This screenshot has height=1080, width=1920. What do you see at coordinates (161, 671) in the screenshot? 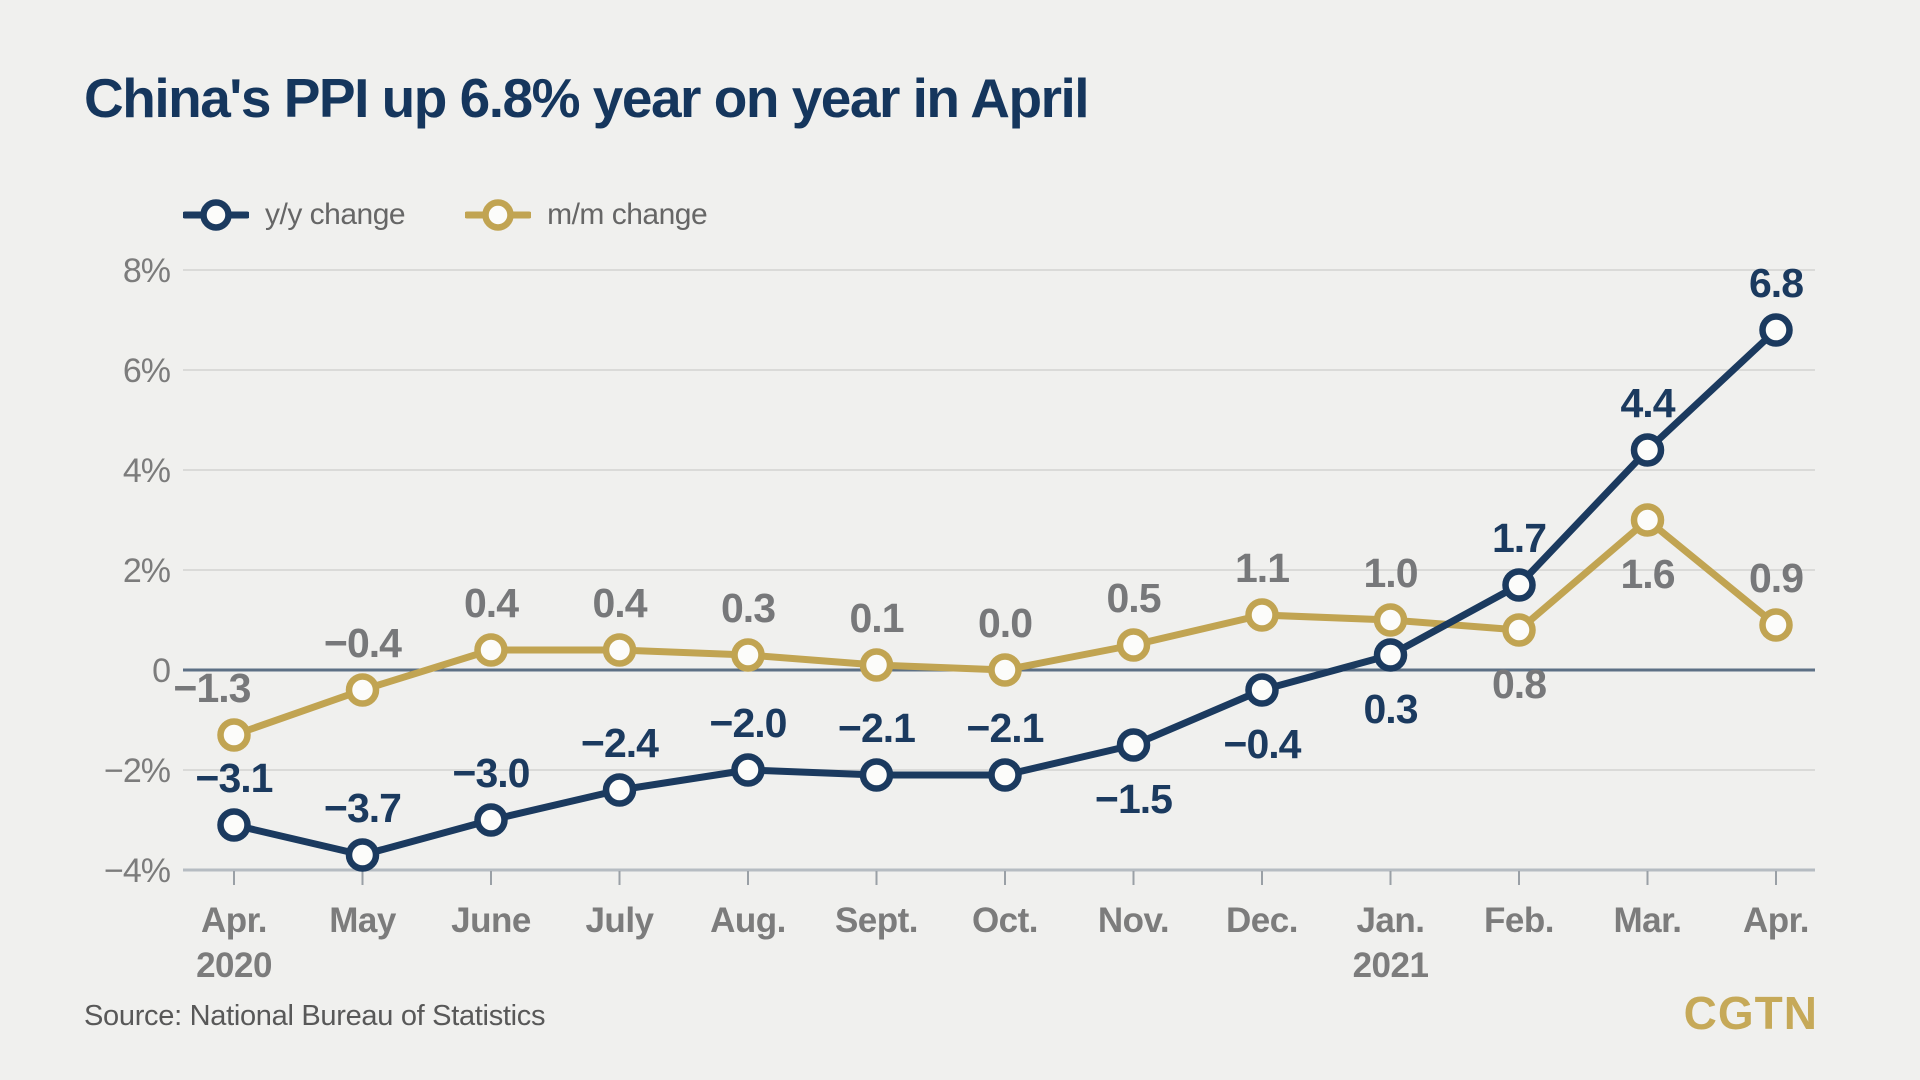
I see `y-axis-tick-label: 0` at bounding box center [161, 671].